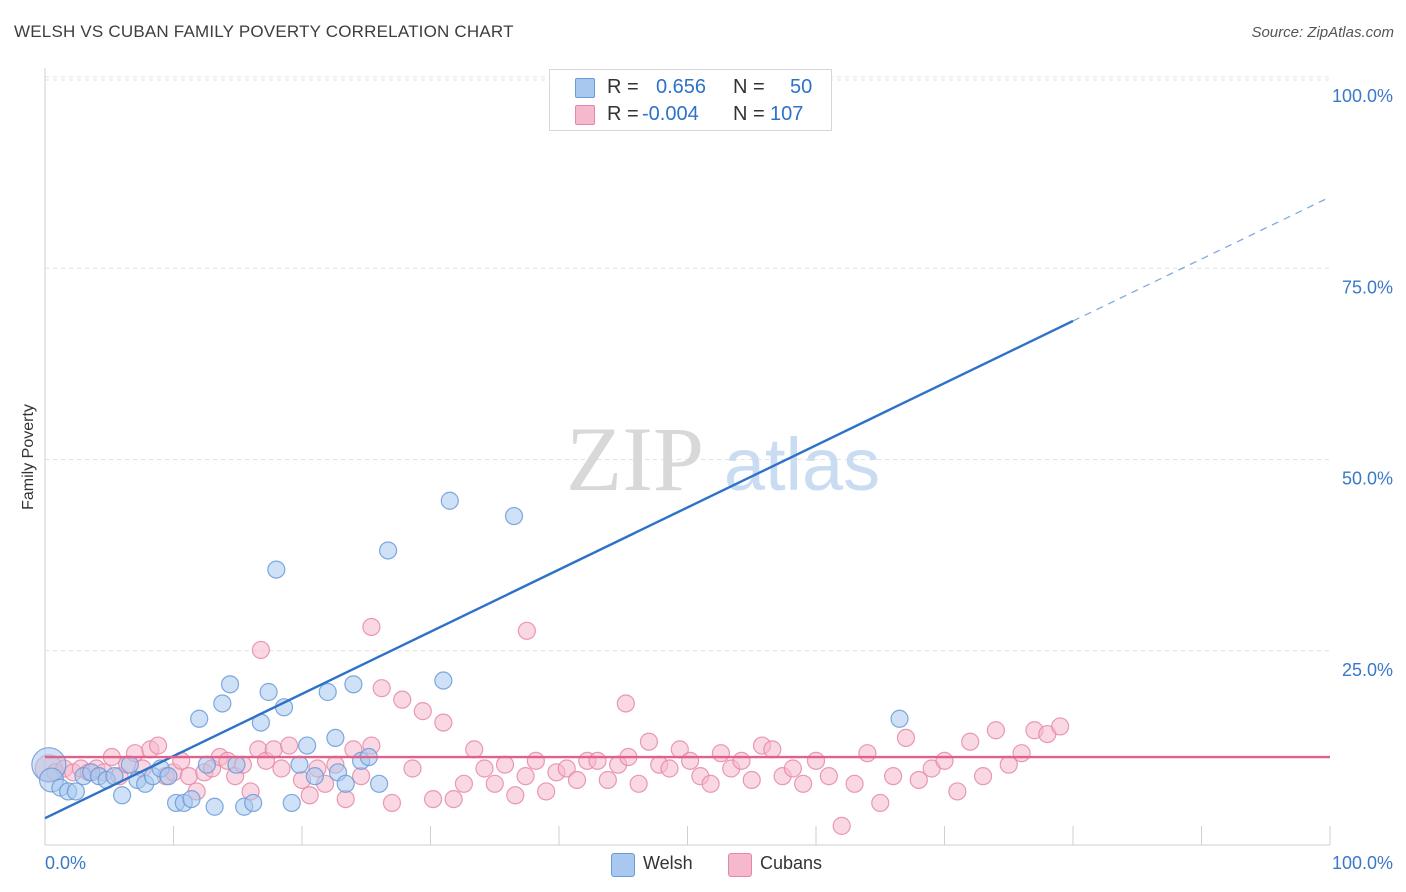  I want to click on stats-r-value: -0.004, so click(670, 114).